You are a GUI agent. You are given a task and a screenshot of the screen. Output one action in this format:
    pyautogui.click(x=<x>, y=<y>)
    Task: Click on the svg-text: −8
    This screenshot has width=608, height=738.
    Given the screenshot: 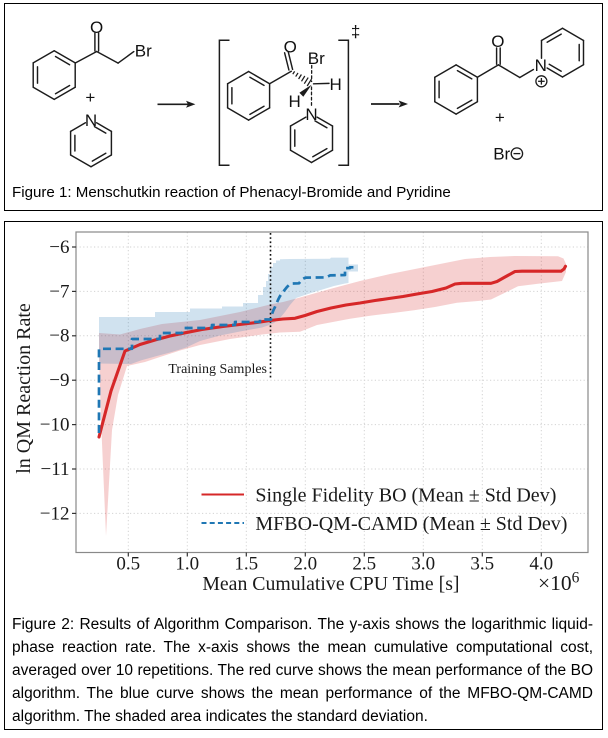 What is the action you would take?
    pyautogui.click(x=59, y=336)
    